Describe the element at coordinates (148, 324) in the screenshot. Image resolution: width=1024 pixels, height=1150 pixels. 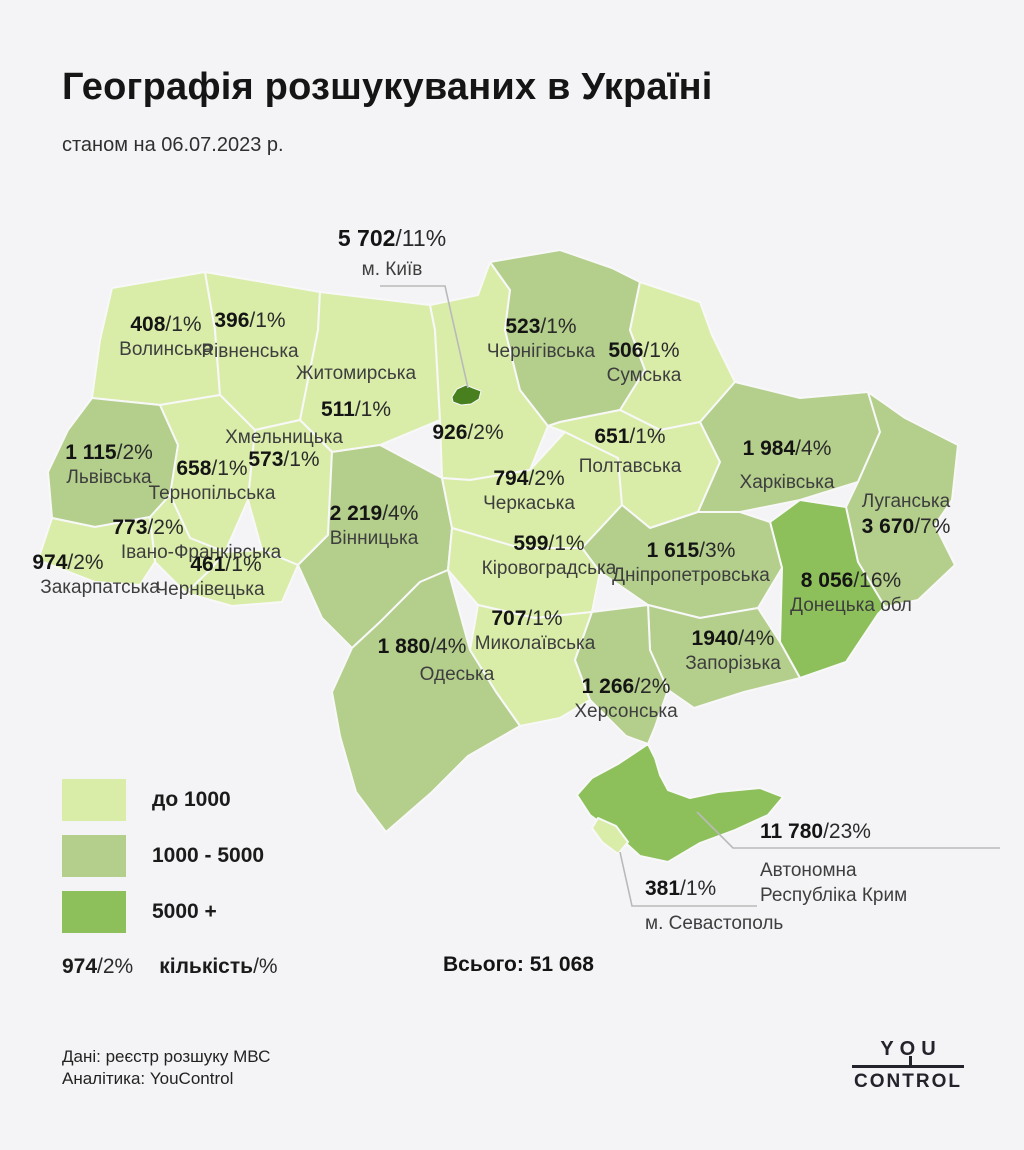
I see `region-value: 408` at that location.